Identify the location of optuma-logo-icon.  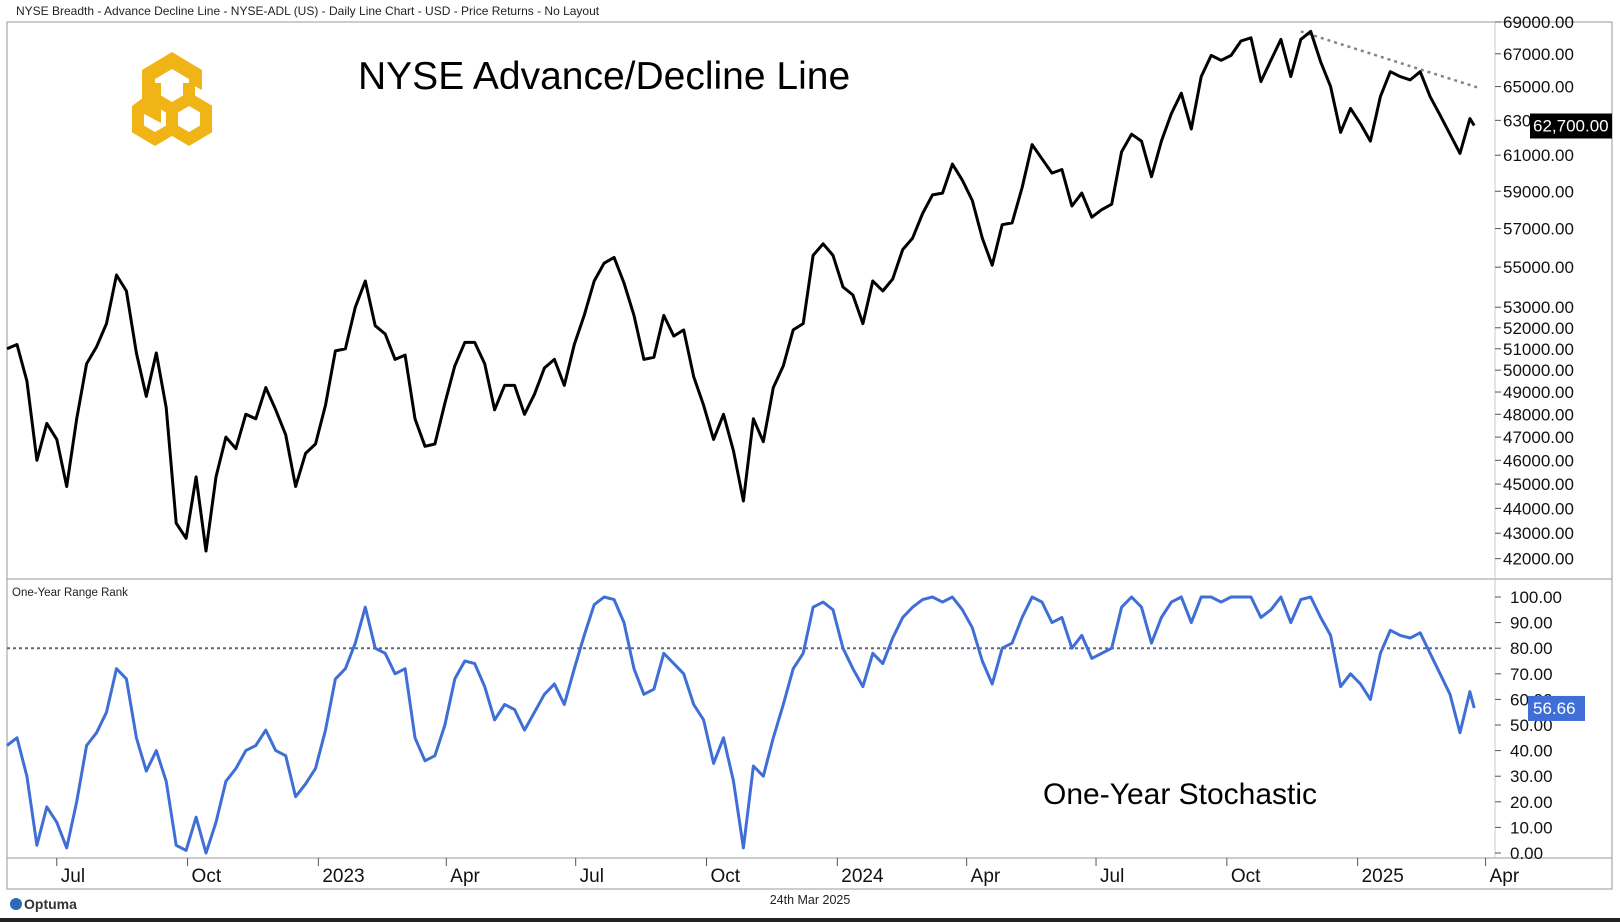
(16, 904).